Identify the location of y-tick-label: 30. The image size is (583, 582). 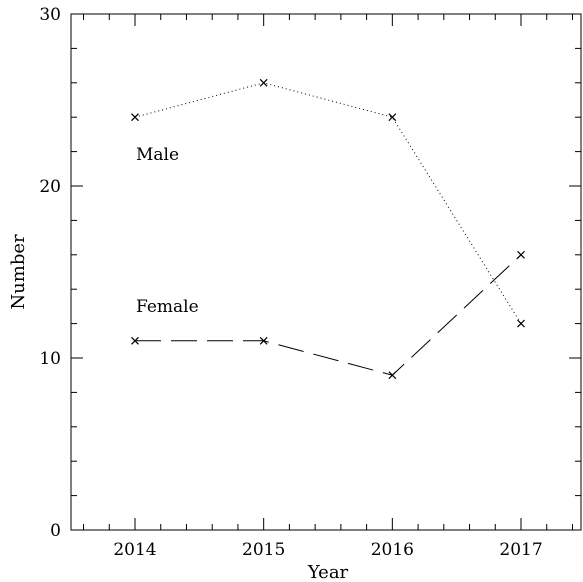
(50, 15).